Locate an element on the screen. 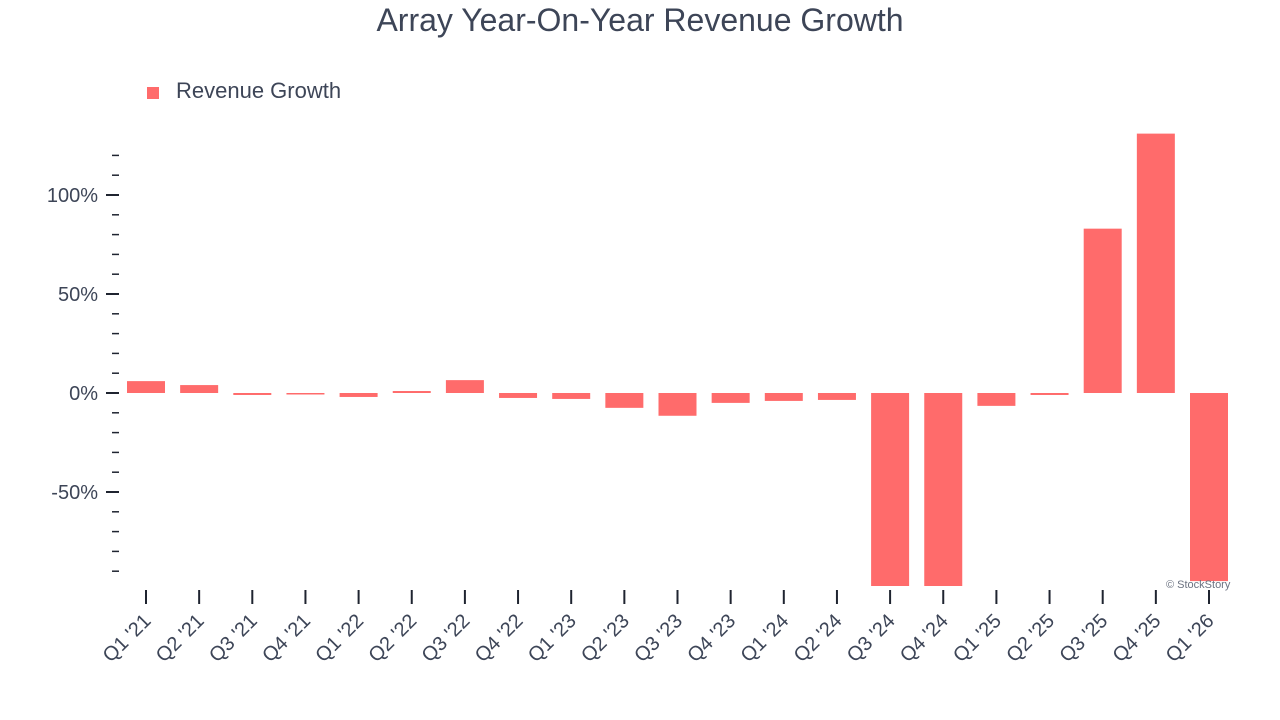  x-tick-label: Q1 '26 is located at coordinates (1190, 638).